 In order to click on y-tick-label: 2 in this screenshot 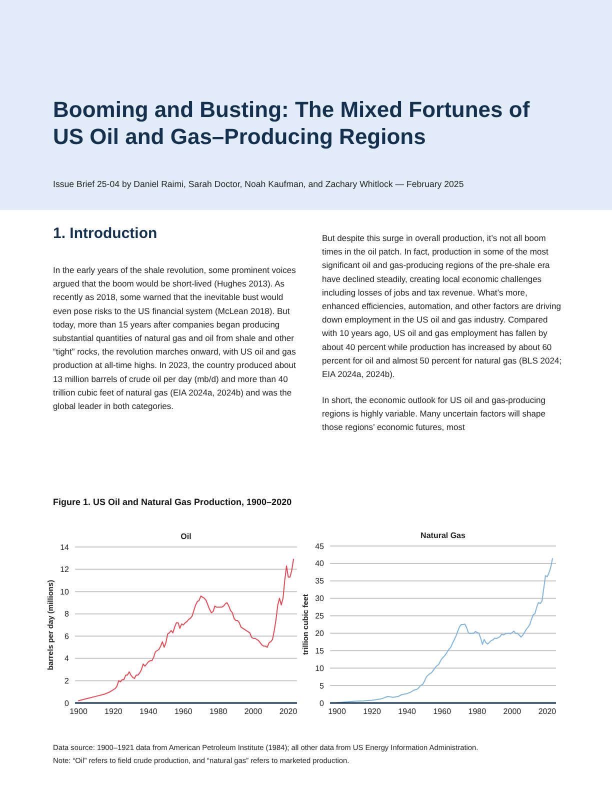, I will do `click(67, 681)`.